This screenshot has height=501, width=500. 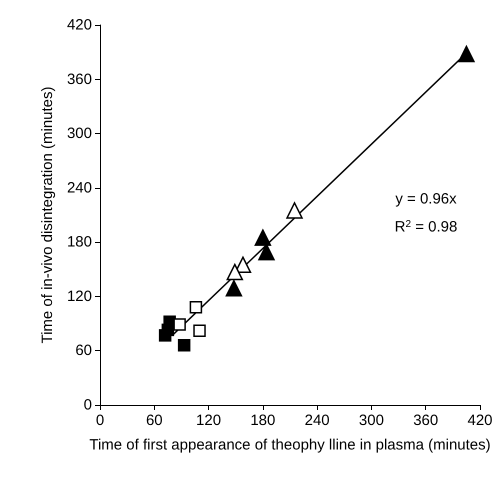 What do you see at coordinates (79, 296) in the screenshot?
I see `y-tick-label: 120` at bounding box center [79, 296].